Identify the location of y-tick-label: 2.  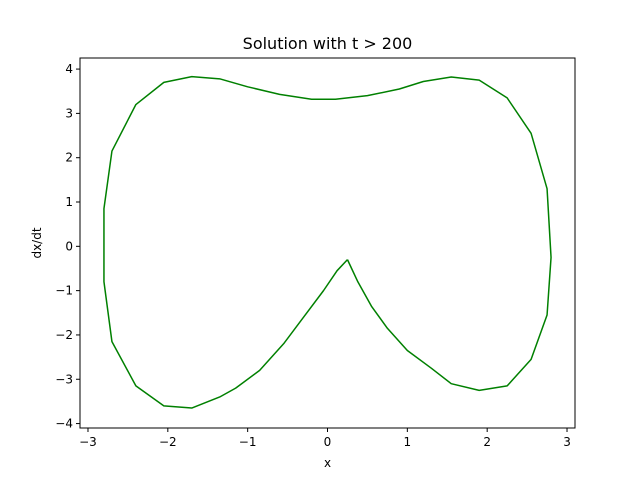
(69, 158).